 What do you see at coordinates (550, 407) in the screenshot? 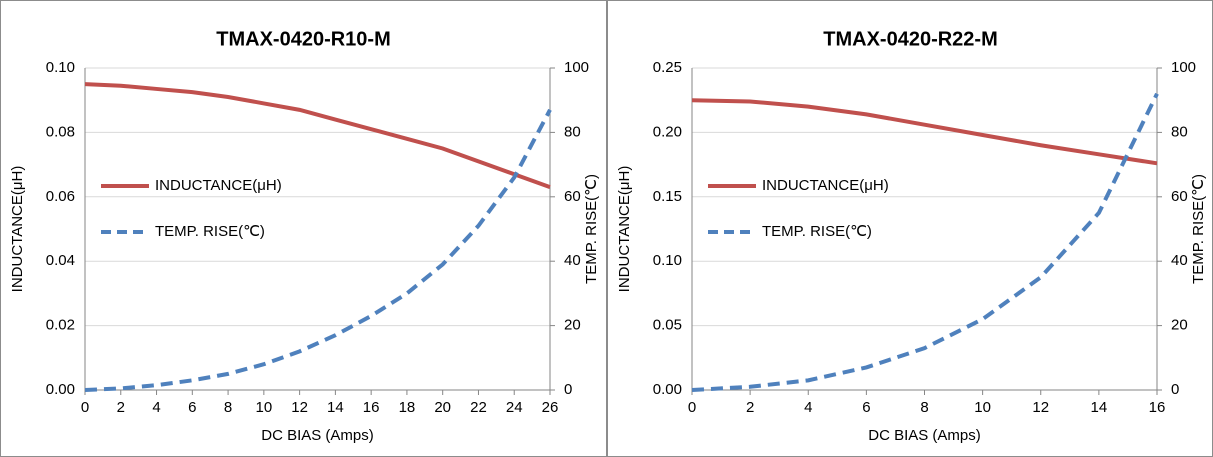
I see `x-tick-label: 26` at bounding box center [550, 407].